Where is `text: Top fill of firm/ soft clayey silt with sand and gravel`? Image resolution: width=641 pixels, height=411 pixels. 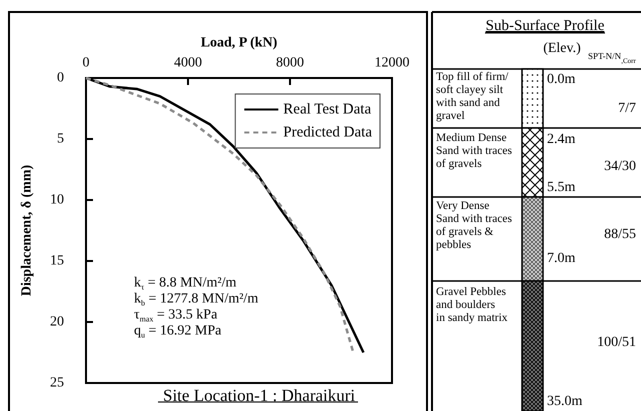 text: Top fill of firm/ soft clayey silt with sand and gravel is located at coordinates (473, 96).